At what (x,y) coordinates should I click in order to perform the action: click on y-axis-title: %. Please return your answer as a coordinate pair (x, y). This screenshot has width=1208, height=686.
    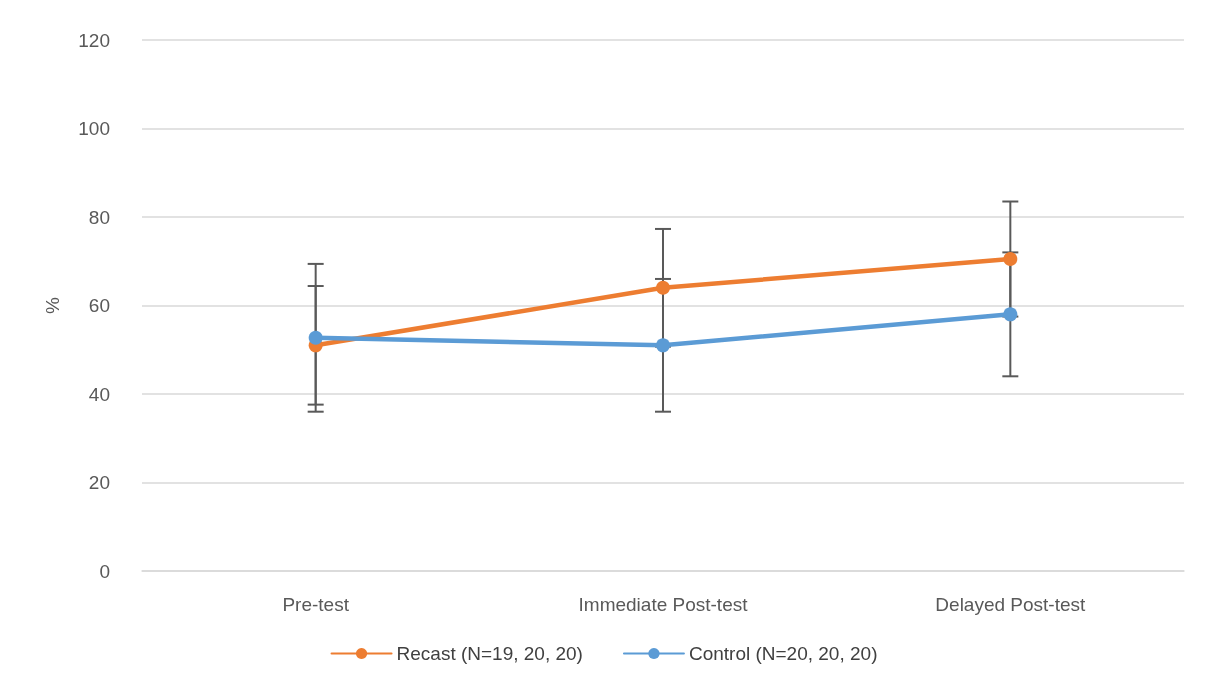
    Looking at the image, I should click on (52, 305).